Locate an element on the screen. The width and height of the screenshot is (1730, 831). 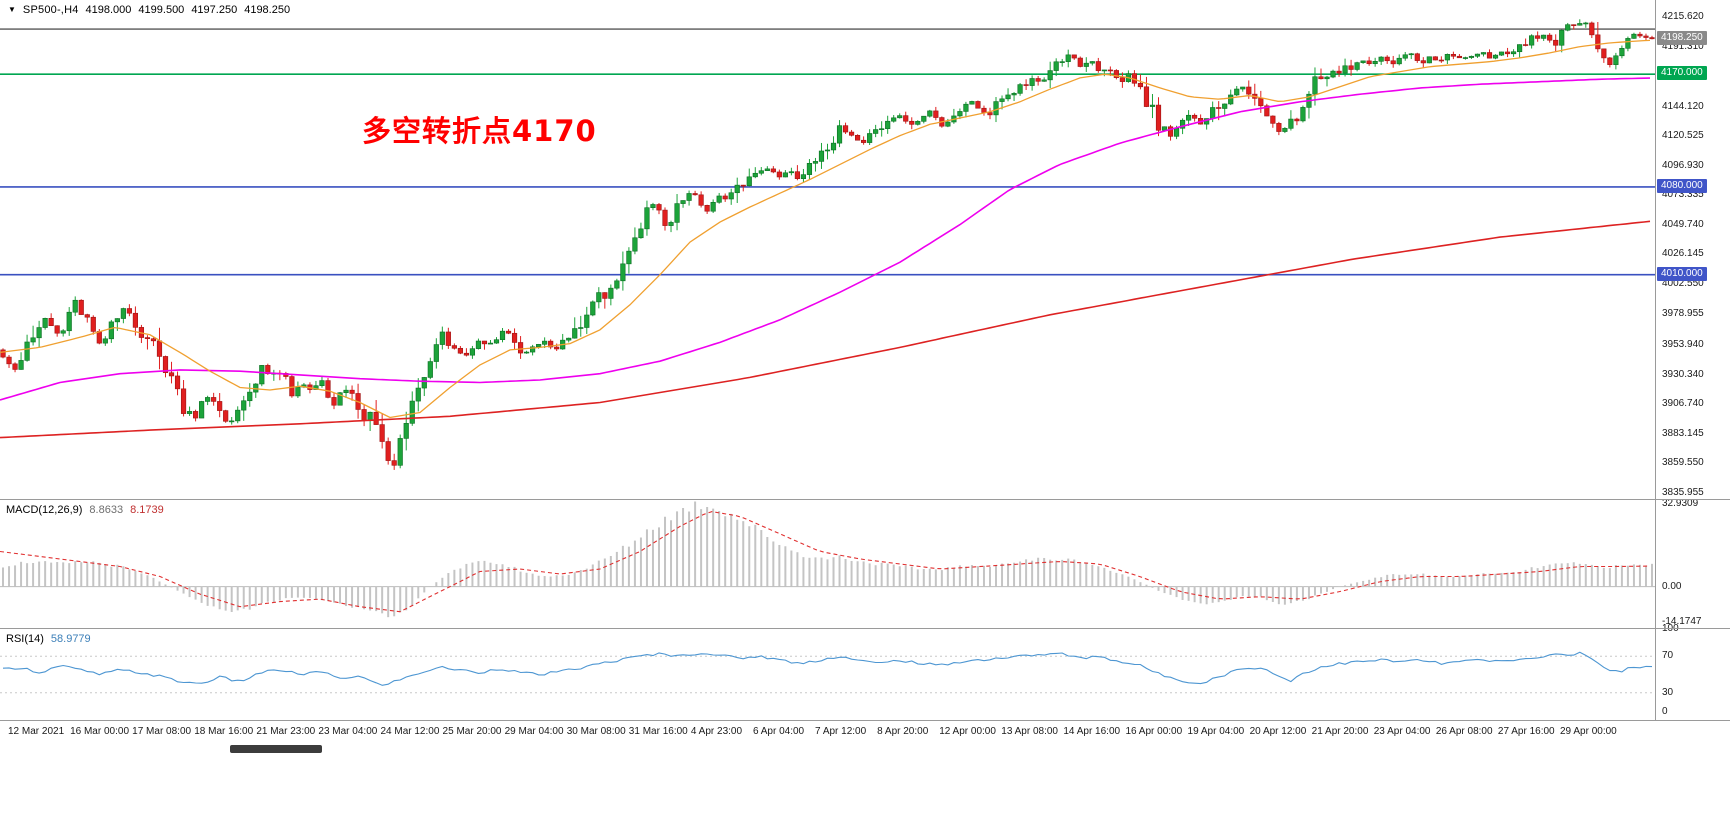
macd-chart-canvas is located at coordinates (827, 564).